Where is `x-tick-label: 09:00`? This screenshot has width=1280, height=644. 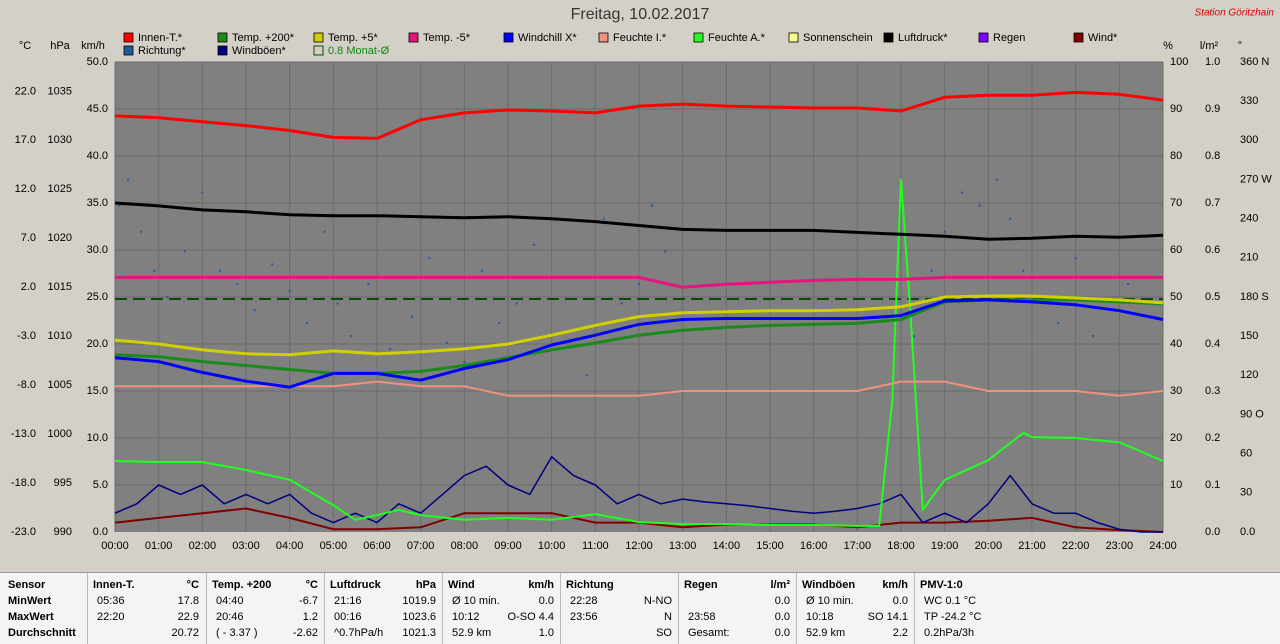
x-tick-label: 09:00 is located at coordinates (508, 546).